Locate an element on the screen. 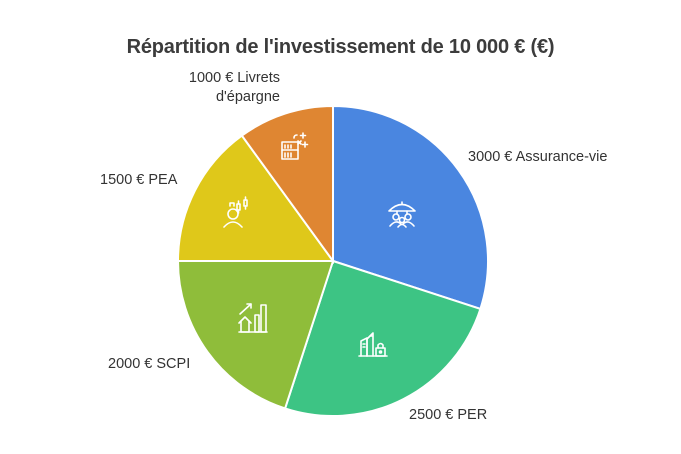  buildings-lock-icon is located at coordinates (373, 344).